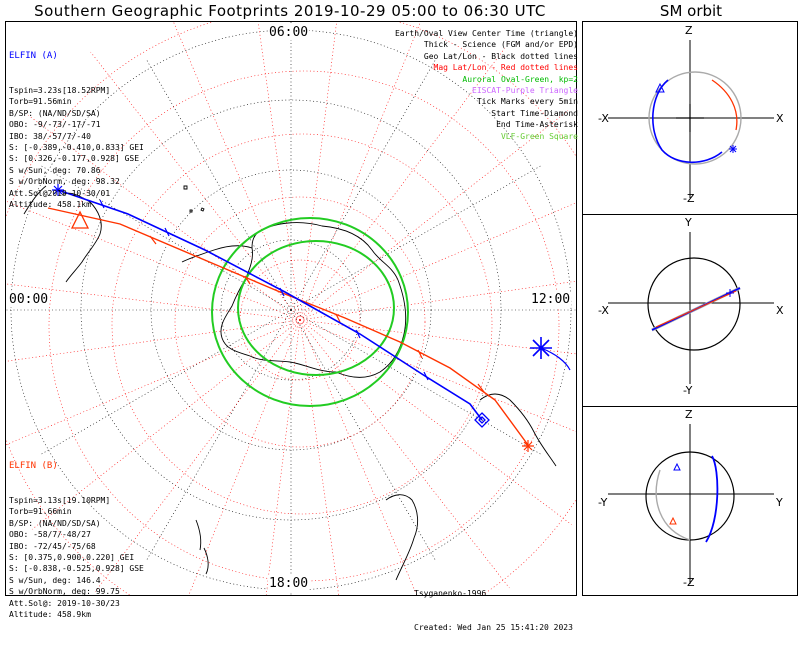 The image size is (800, 656). Describe the element at coordinates (555, 359) in the screenshot. I see `elfin-a-orbit-arc` at that location.